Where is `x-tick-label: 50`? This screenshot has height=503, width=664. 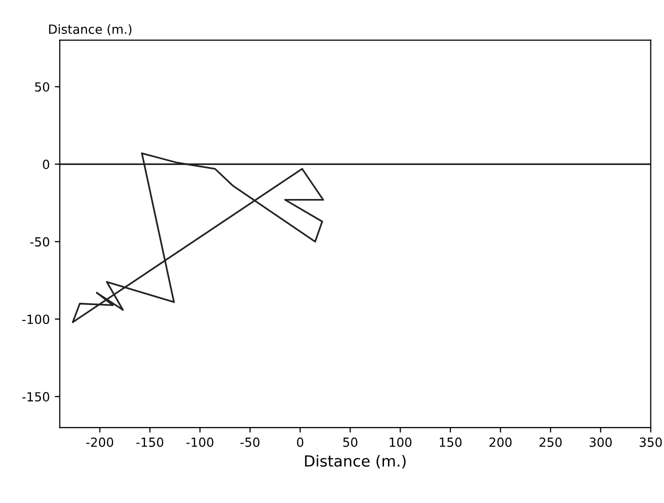 x-tick-label: 50 is located at coordinates (350, 442).